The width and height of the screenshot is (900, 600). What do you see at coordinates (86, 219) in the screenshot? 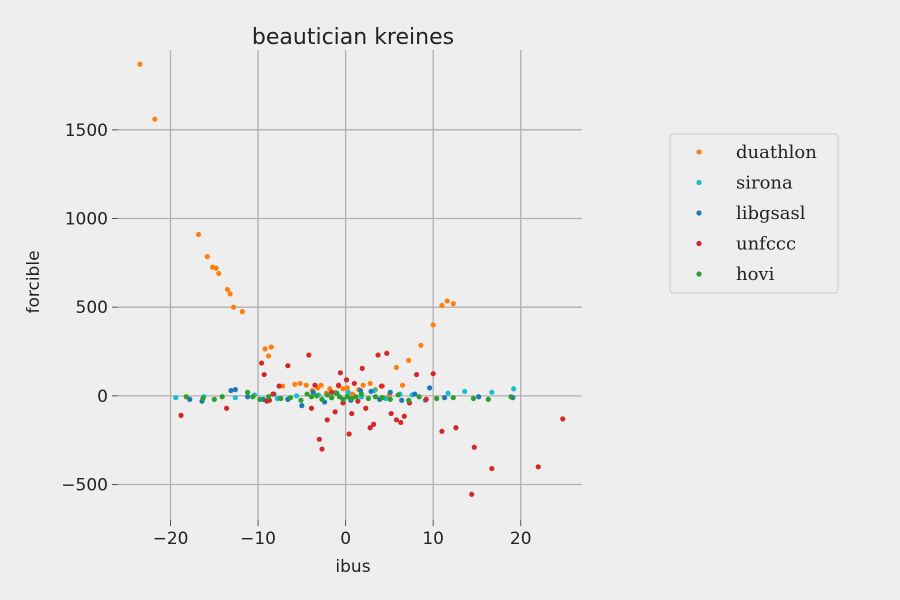
I see `y-tick-label: 1000` at bounding box center [86, 219].